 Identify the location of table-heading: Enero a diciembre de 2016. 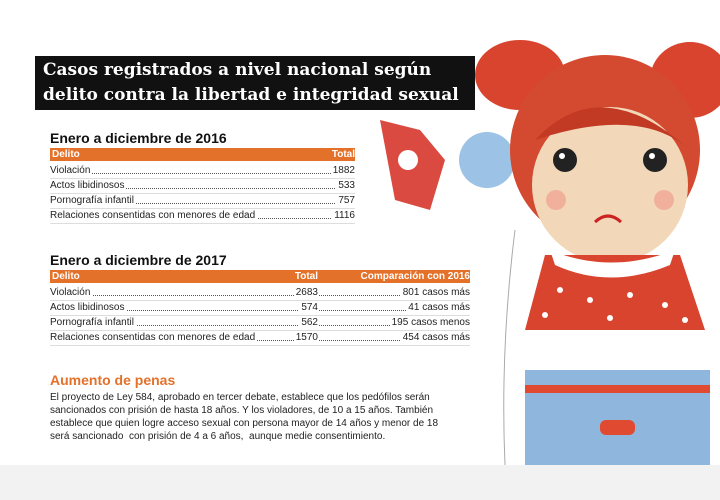
(138, 138).